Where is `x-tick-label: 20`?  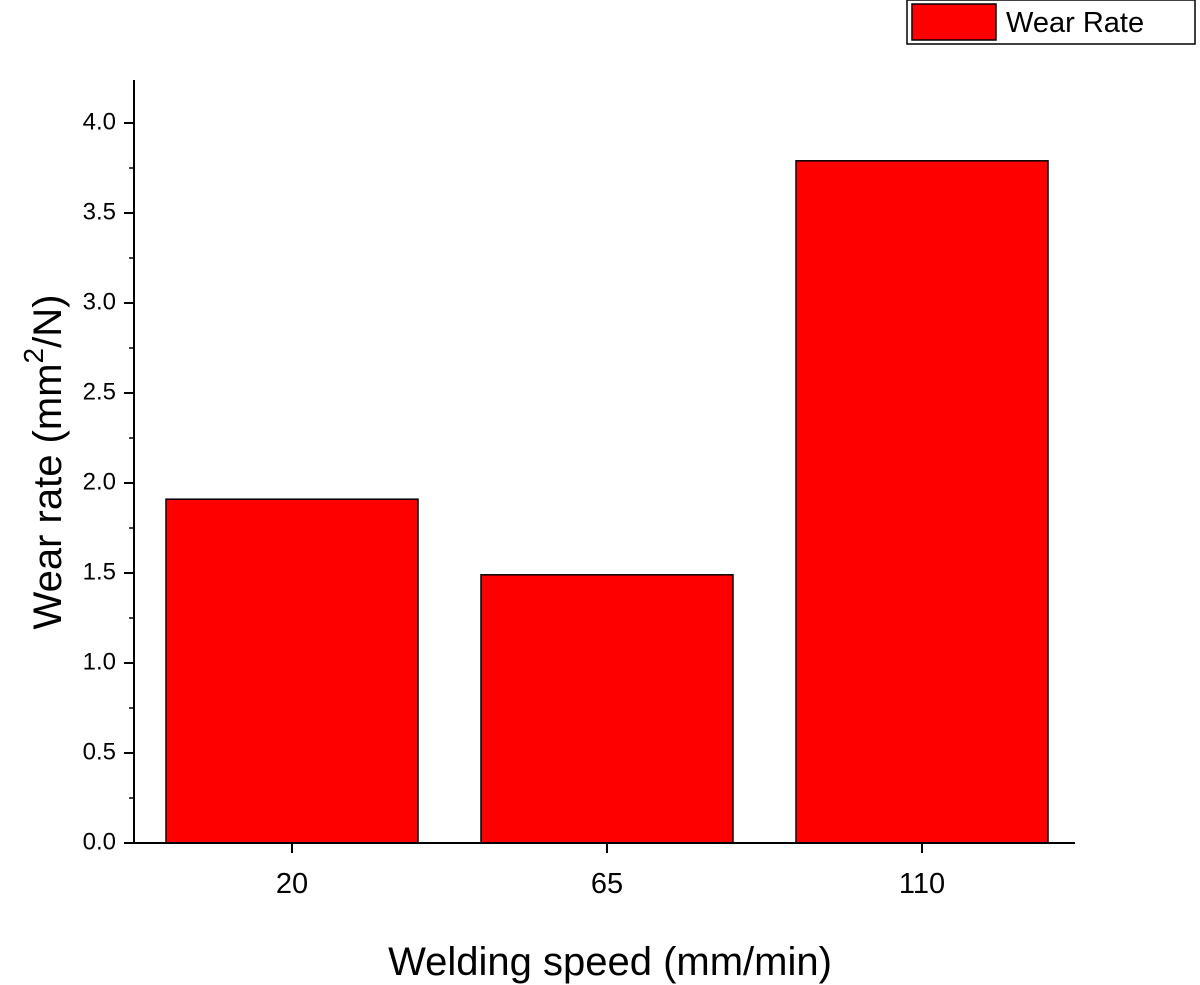
x-tick-label: 20 is located at coordinates (292, 884).